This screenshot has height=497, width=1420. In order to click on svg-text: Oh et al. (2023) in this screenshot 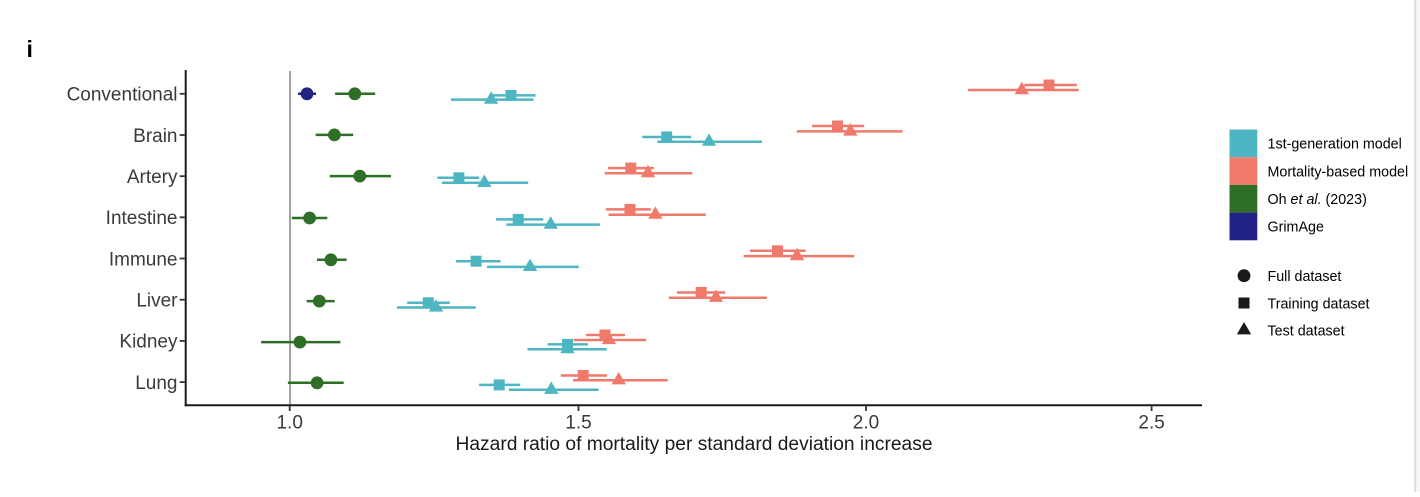, I will do `click(1317, 200)`.